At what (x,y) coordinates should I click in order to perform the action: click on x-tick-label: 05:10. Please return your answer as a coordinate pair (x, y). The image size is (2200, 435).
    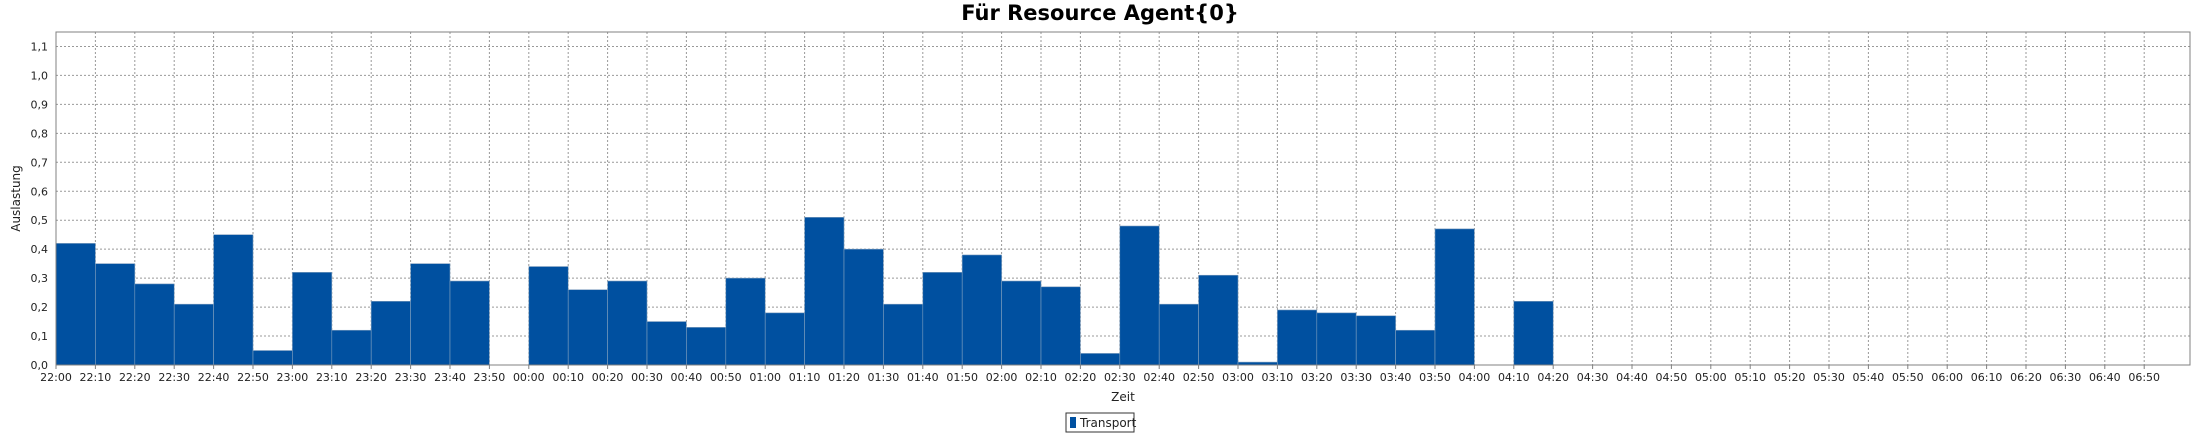
    Looking at the image, I should click on (1750, 377).